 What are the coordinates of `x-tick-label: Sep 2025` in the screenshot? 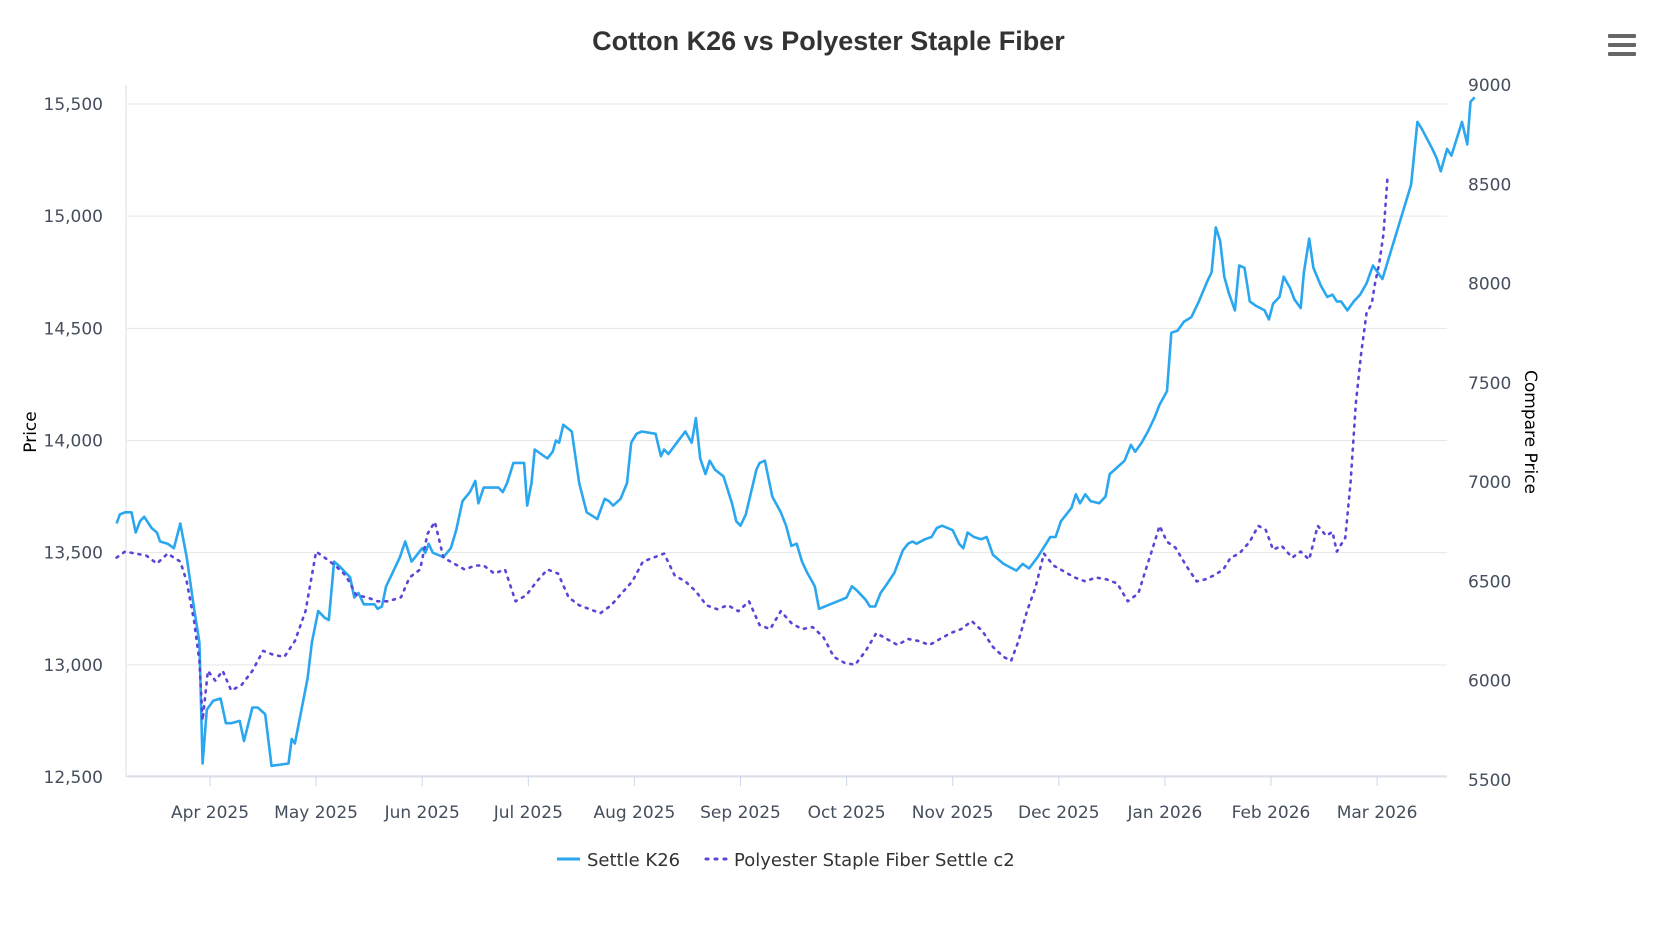 It's located at (740, 813).